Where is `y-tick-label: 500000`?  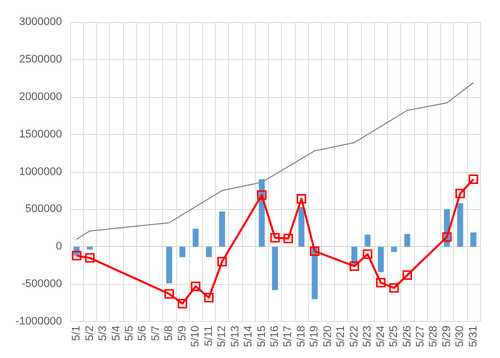 y-tick-label: 500000 is located at coordinates (43, 209).